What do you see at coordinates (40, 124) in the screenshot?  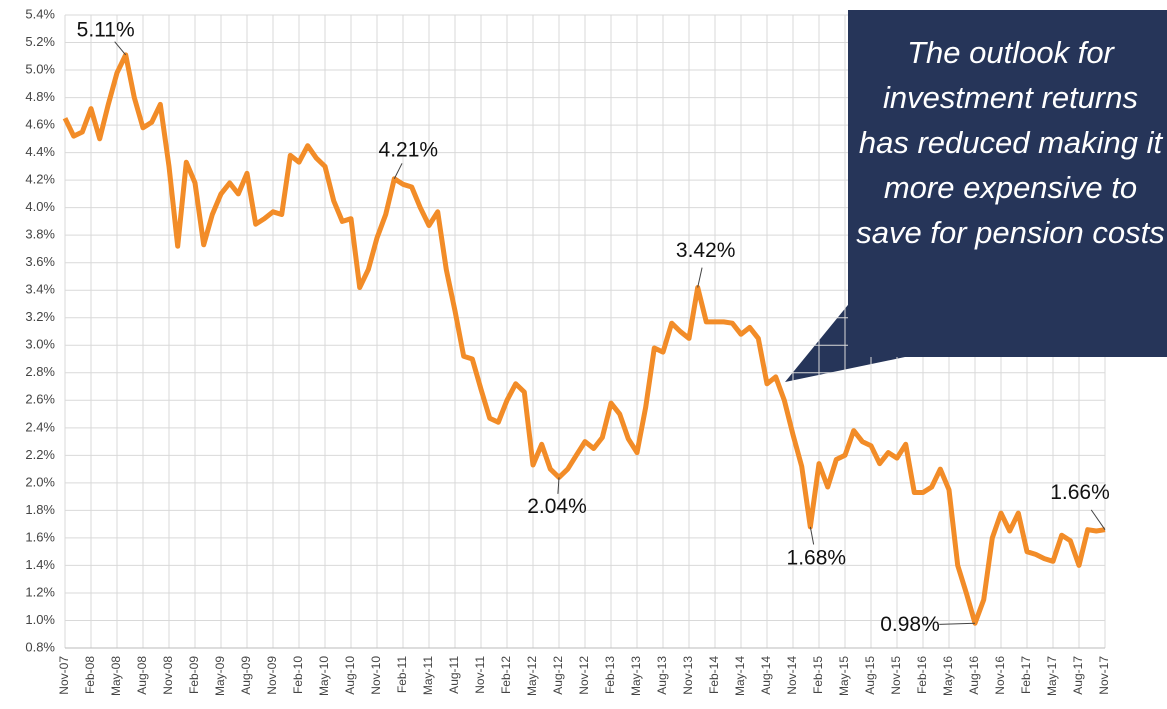 I see `y-tick-label: 4.6%` at bounding box center [40, 124].